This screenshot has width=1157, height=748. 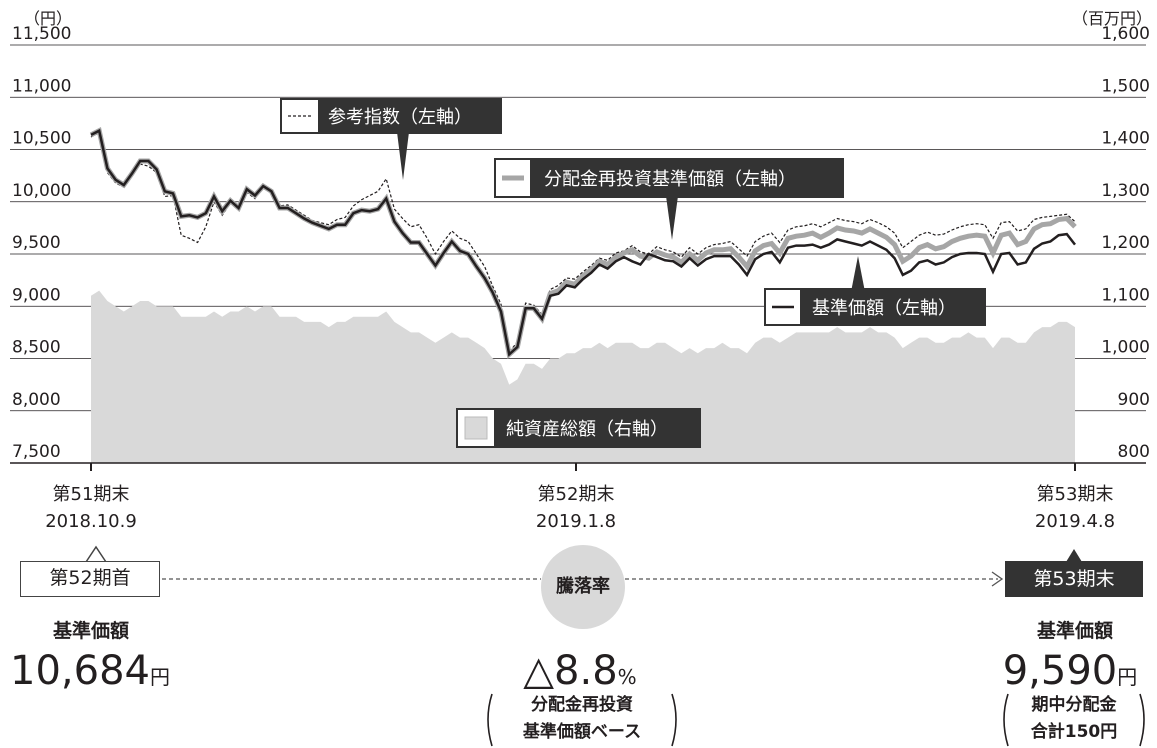 What do you see at coordinates (669, 199) in the screenshot?
I see `legend-reinvested-nav: 分配金再投資基準価額（左軸）` at bounding box center [669, 199].